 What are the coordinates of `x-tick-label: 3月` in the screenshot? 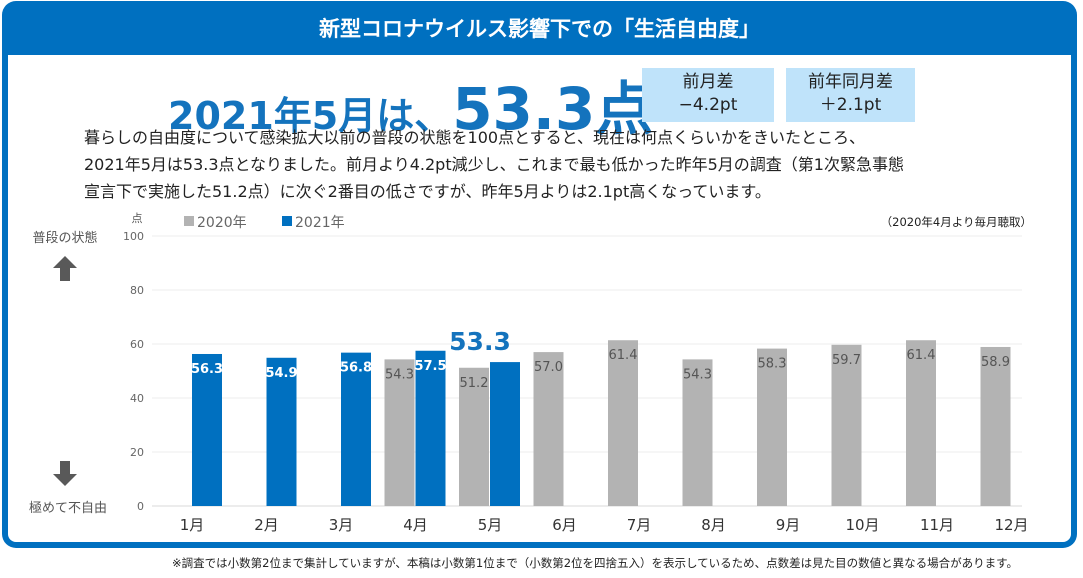 It's located at (341, 525).